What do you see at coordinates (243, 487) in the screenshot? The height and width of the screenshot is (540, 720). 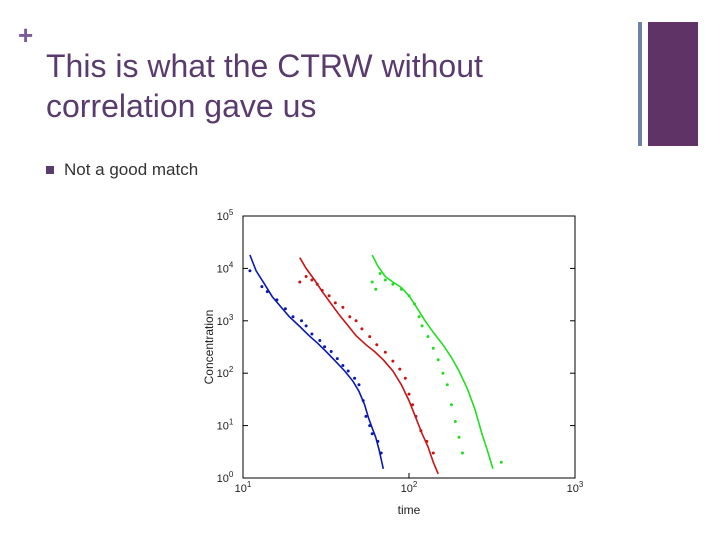 I see `x-tick-label: 10¹` at bounding box center [243, 487].